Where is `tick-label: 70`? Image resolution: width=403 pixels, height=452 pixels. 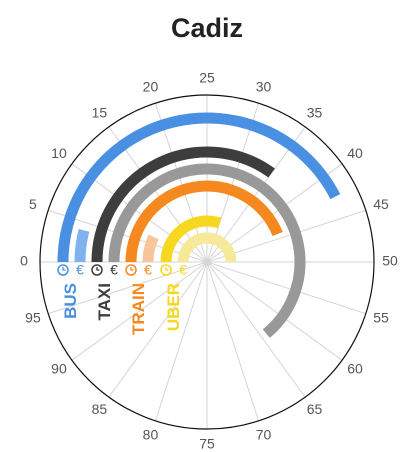
tick-label: 70 is located at coordinates (264, 435).